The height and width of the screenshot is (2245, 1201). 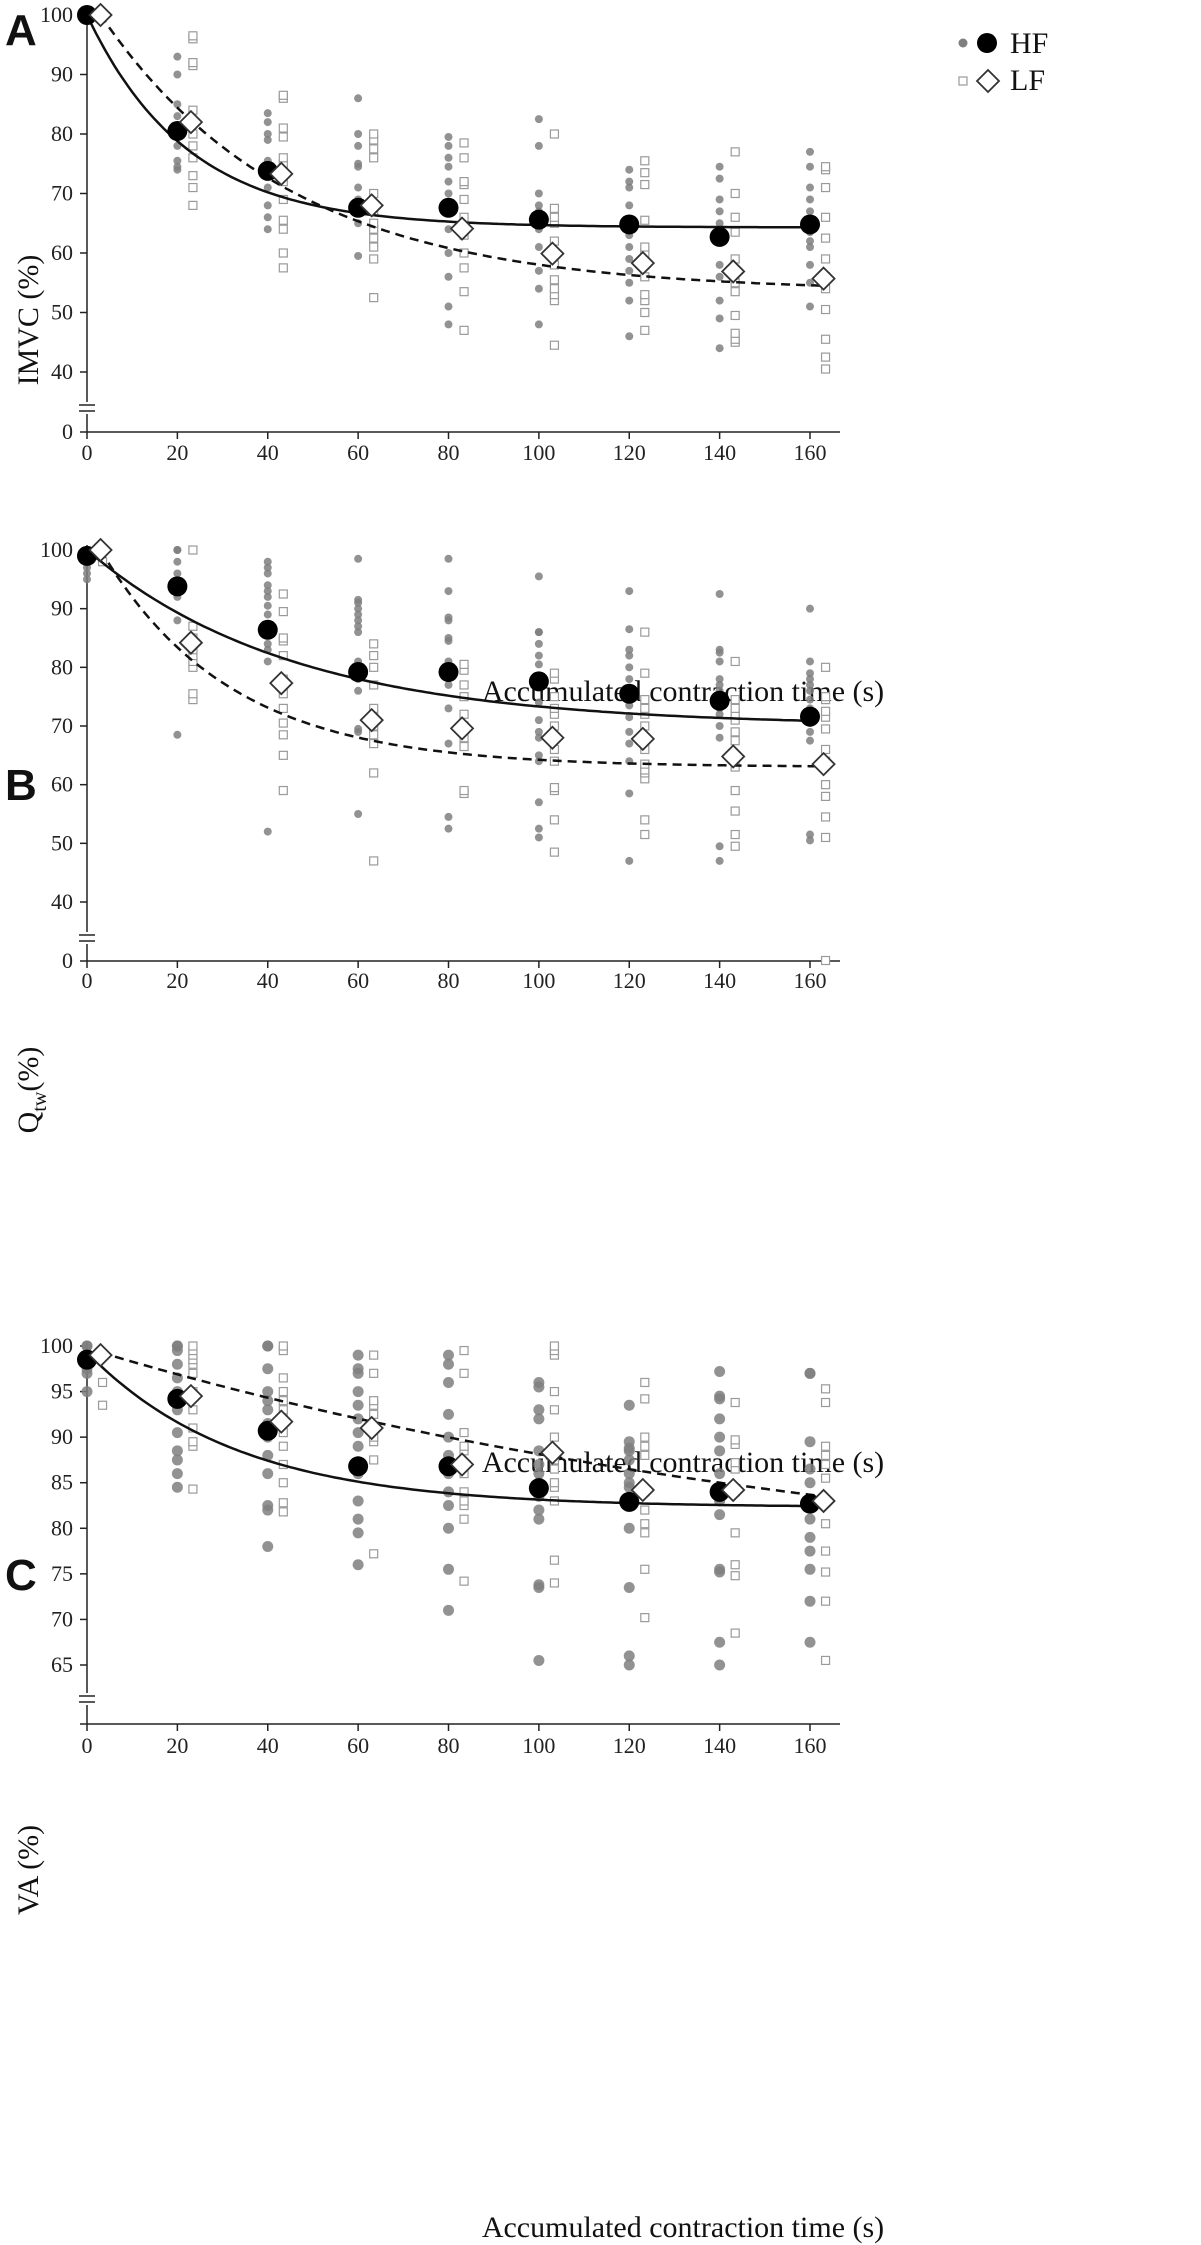 I want to click on x-tick-label: 0, so click(x=87, y=452).